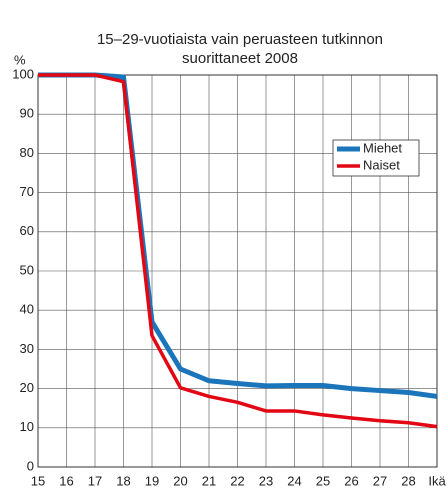  I want to click on x-tick-label: 24, so click(294, 480).